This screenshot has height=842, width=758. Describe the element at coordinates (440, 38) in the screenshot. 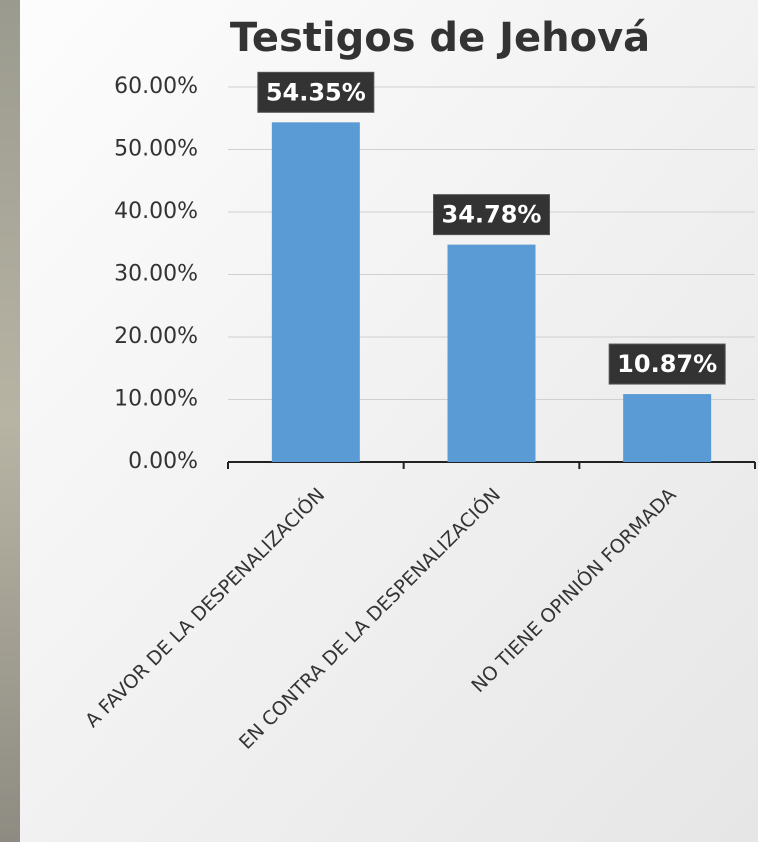

I see `chart-title: Testigos de Jehová` at that location.